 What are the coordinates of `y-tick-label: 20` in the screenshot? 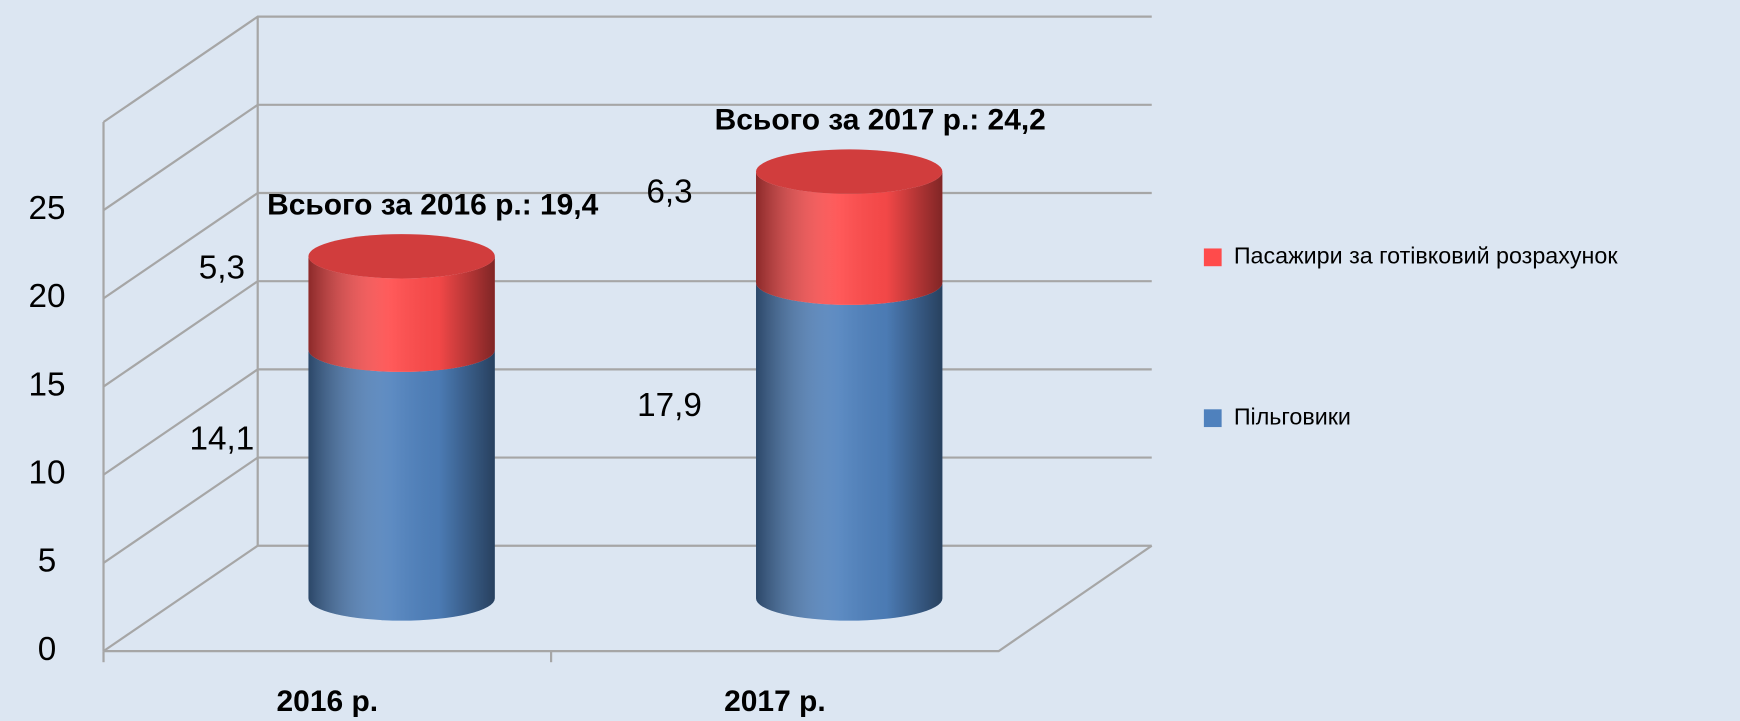 It's located at (46, 296).